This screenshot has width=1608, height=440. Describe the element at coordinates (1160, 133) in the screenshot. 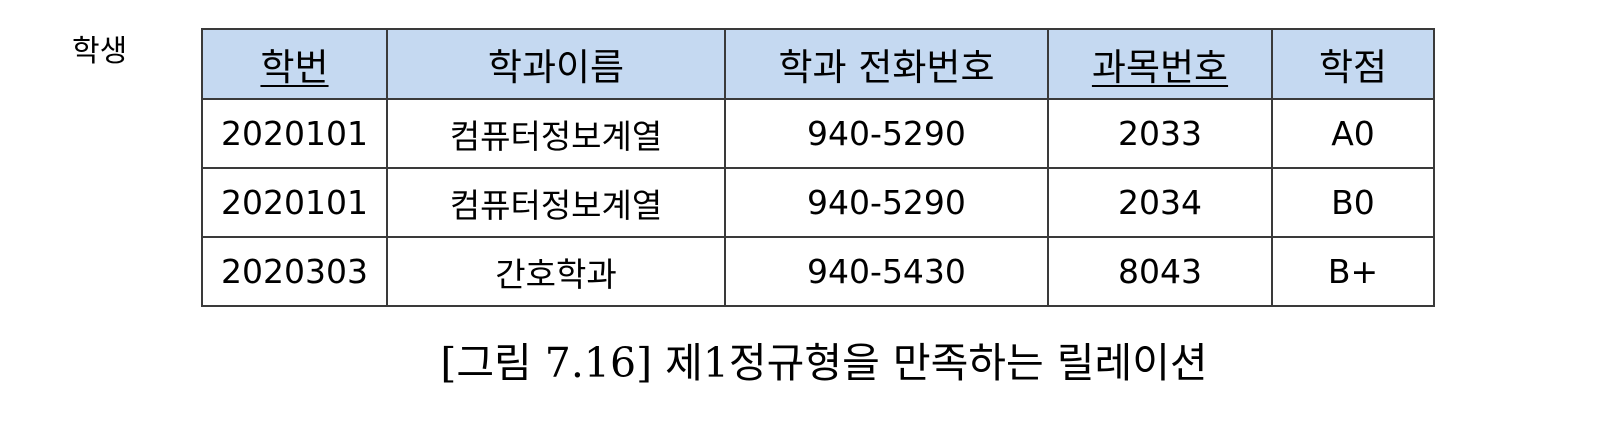

I see `cell-course-id: 2033` at that location.